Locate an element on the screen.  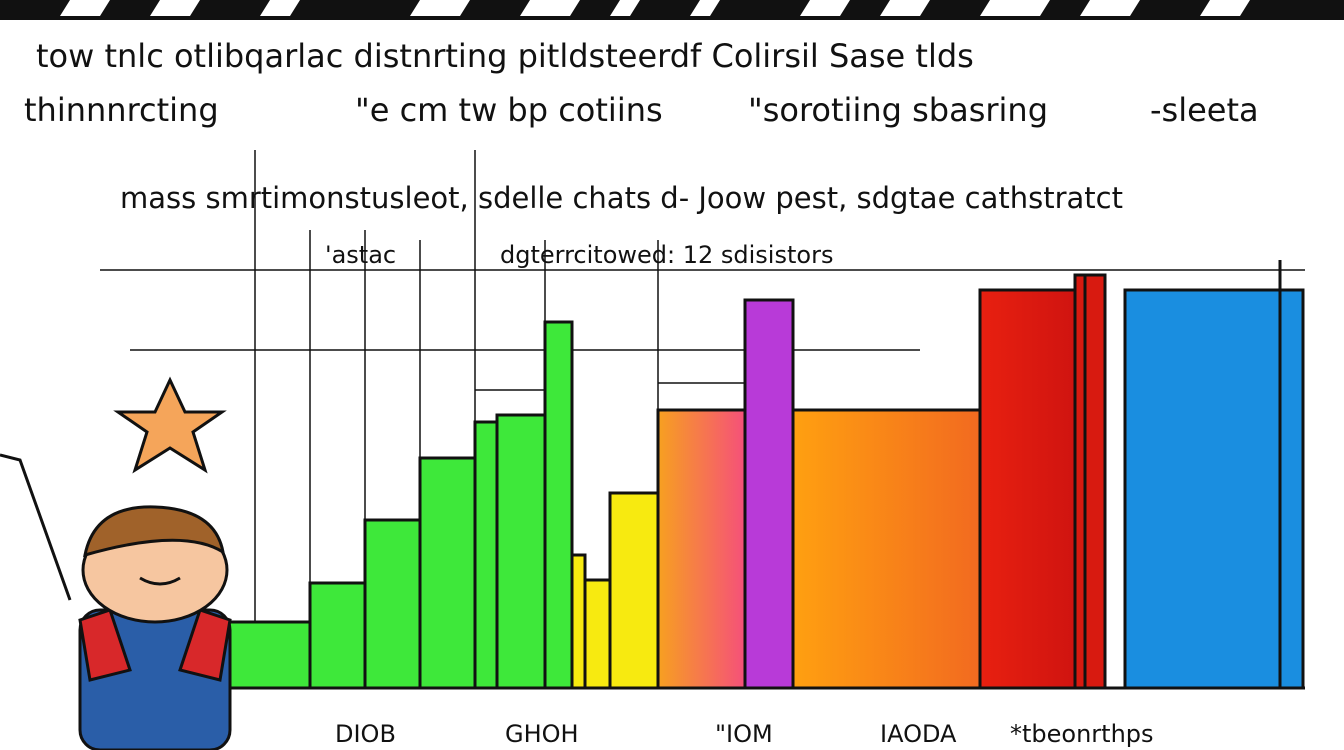
header-fragment: -sleeta is located at coordinates (1204, 110).